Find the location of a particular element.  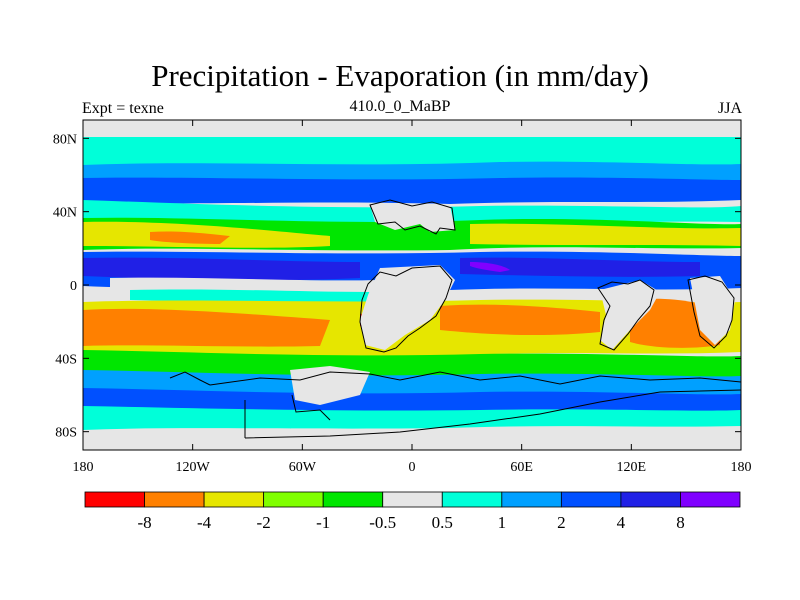

colorbar-label: 4 is located at coordinates (621, 522).